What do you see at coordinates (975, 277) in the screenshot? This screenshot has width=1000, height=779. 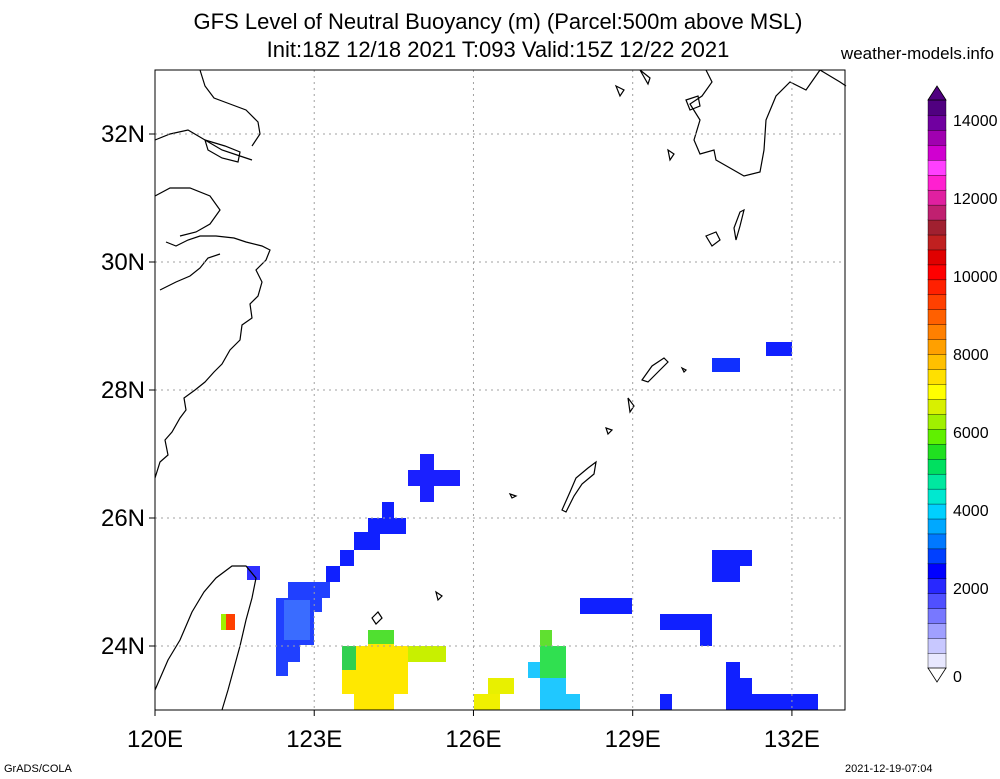 I see `colorbar-label: 10000` at bounding box center [975, 277].